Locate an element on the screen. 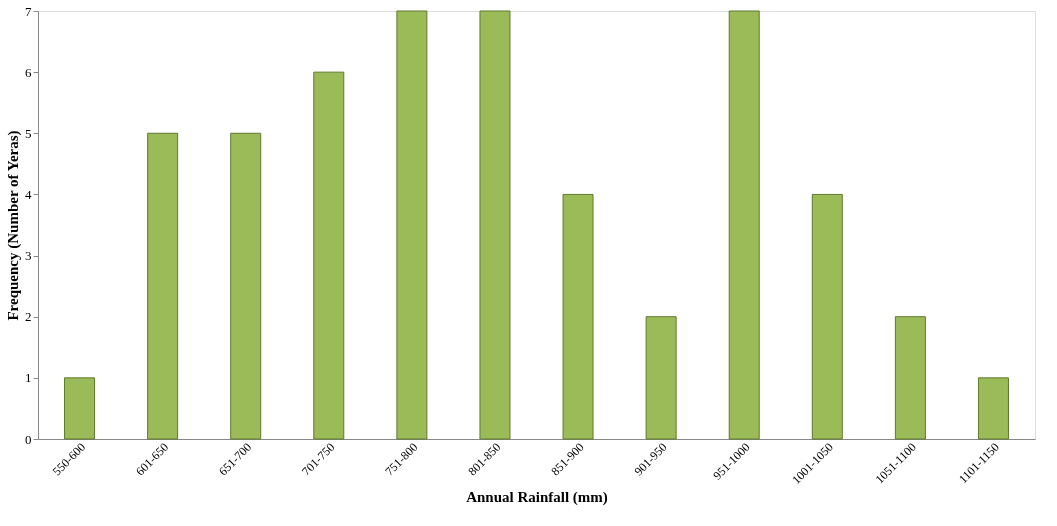  y-tick-label: 1 is located at coordinates (28, 378).